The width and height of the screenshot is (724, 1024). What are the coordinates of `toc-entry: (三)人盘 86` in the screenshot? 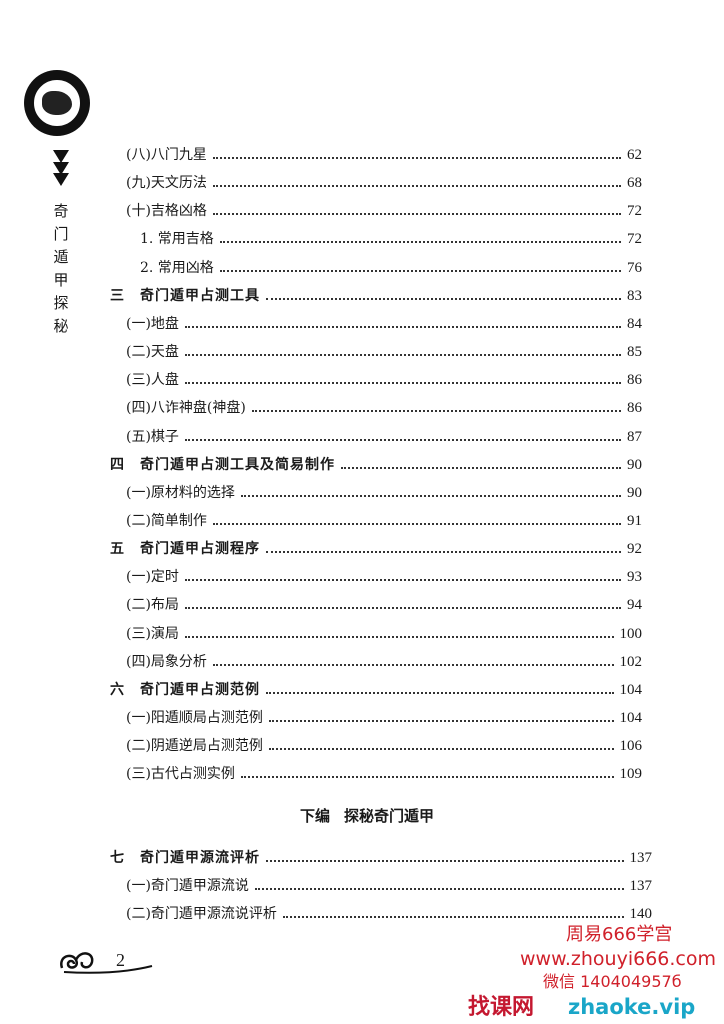 It's located at (384, 379).